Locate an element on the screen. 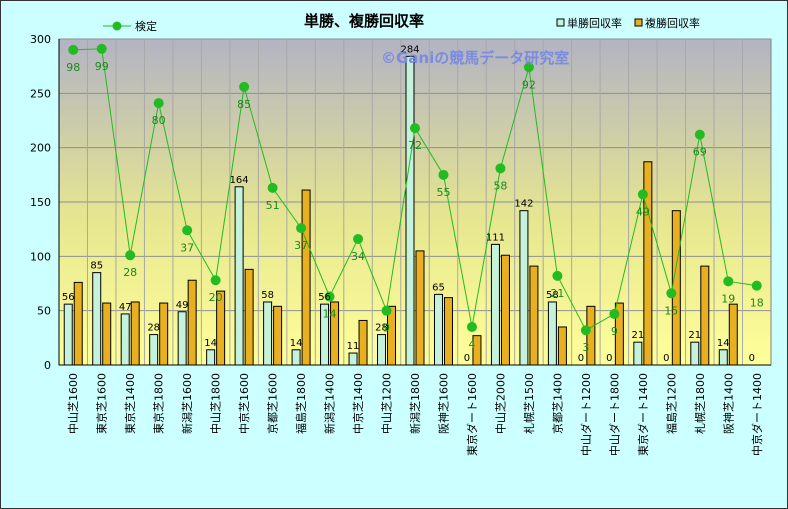 The width and height of the screenshot is (788, 509). kentei-label: 4 is located at coordinates (471, 344).